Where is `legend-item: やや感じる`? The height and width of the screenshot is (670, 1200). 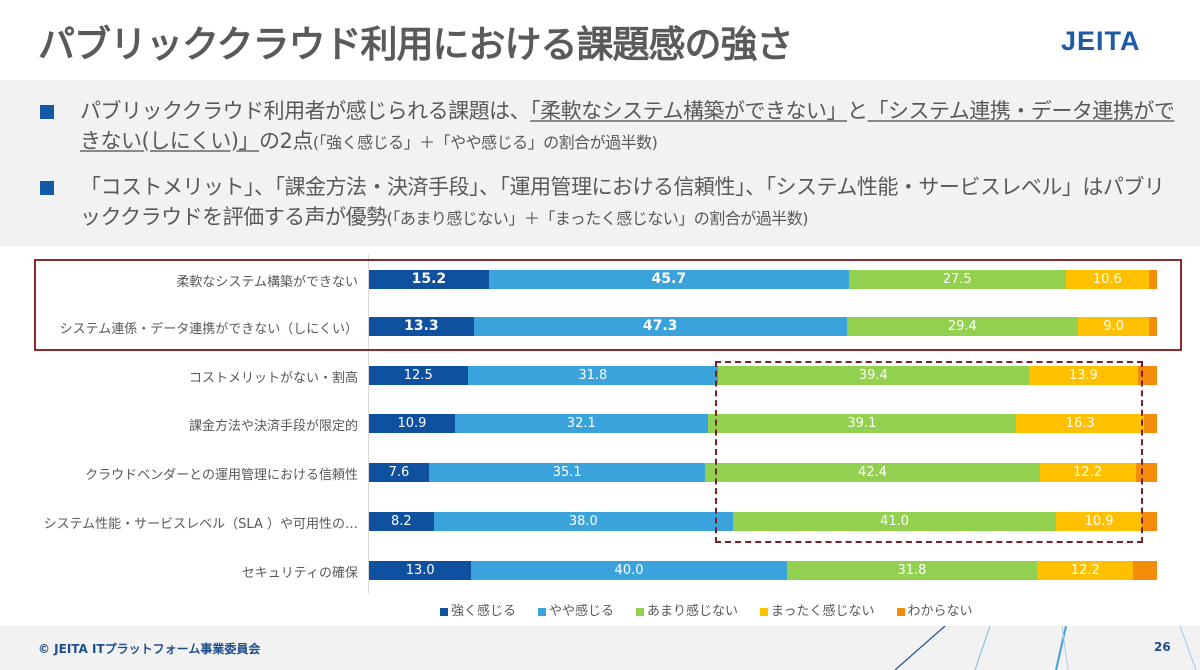 legend-item: やや感じる is located at coordinates (576, 609).